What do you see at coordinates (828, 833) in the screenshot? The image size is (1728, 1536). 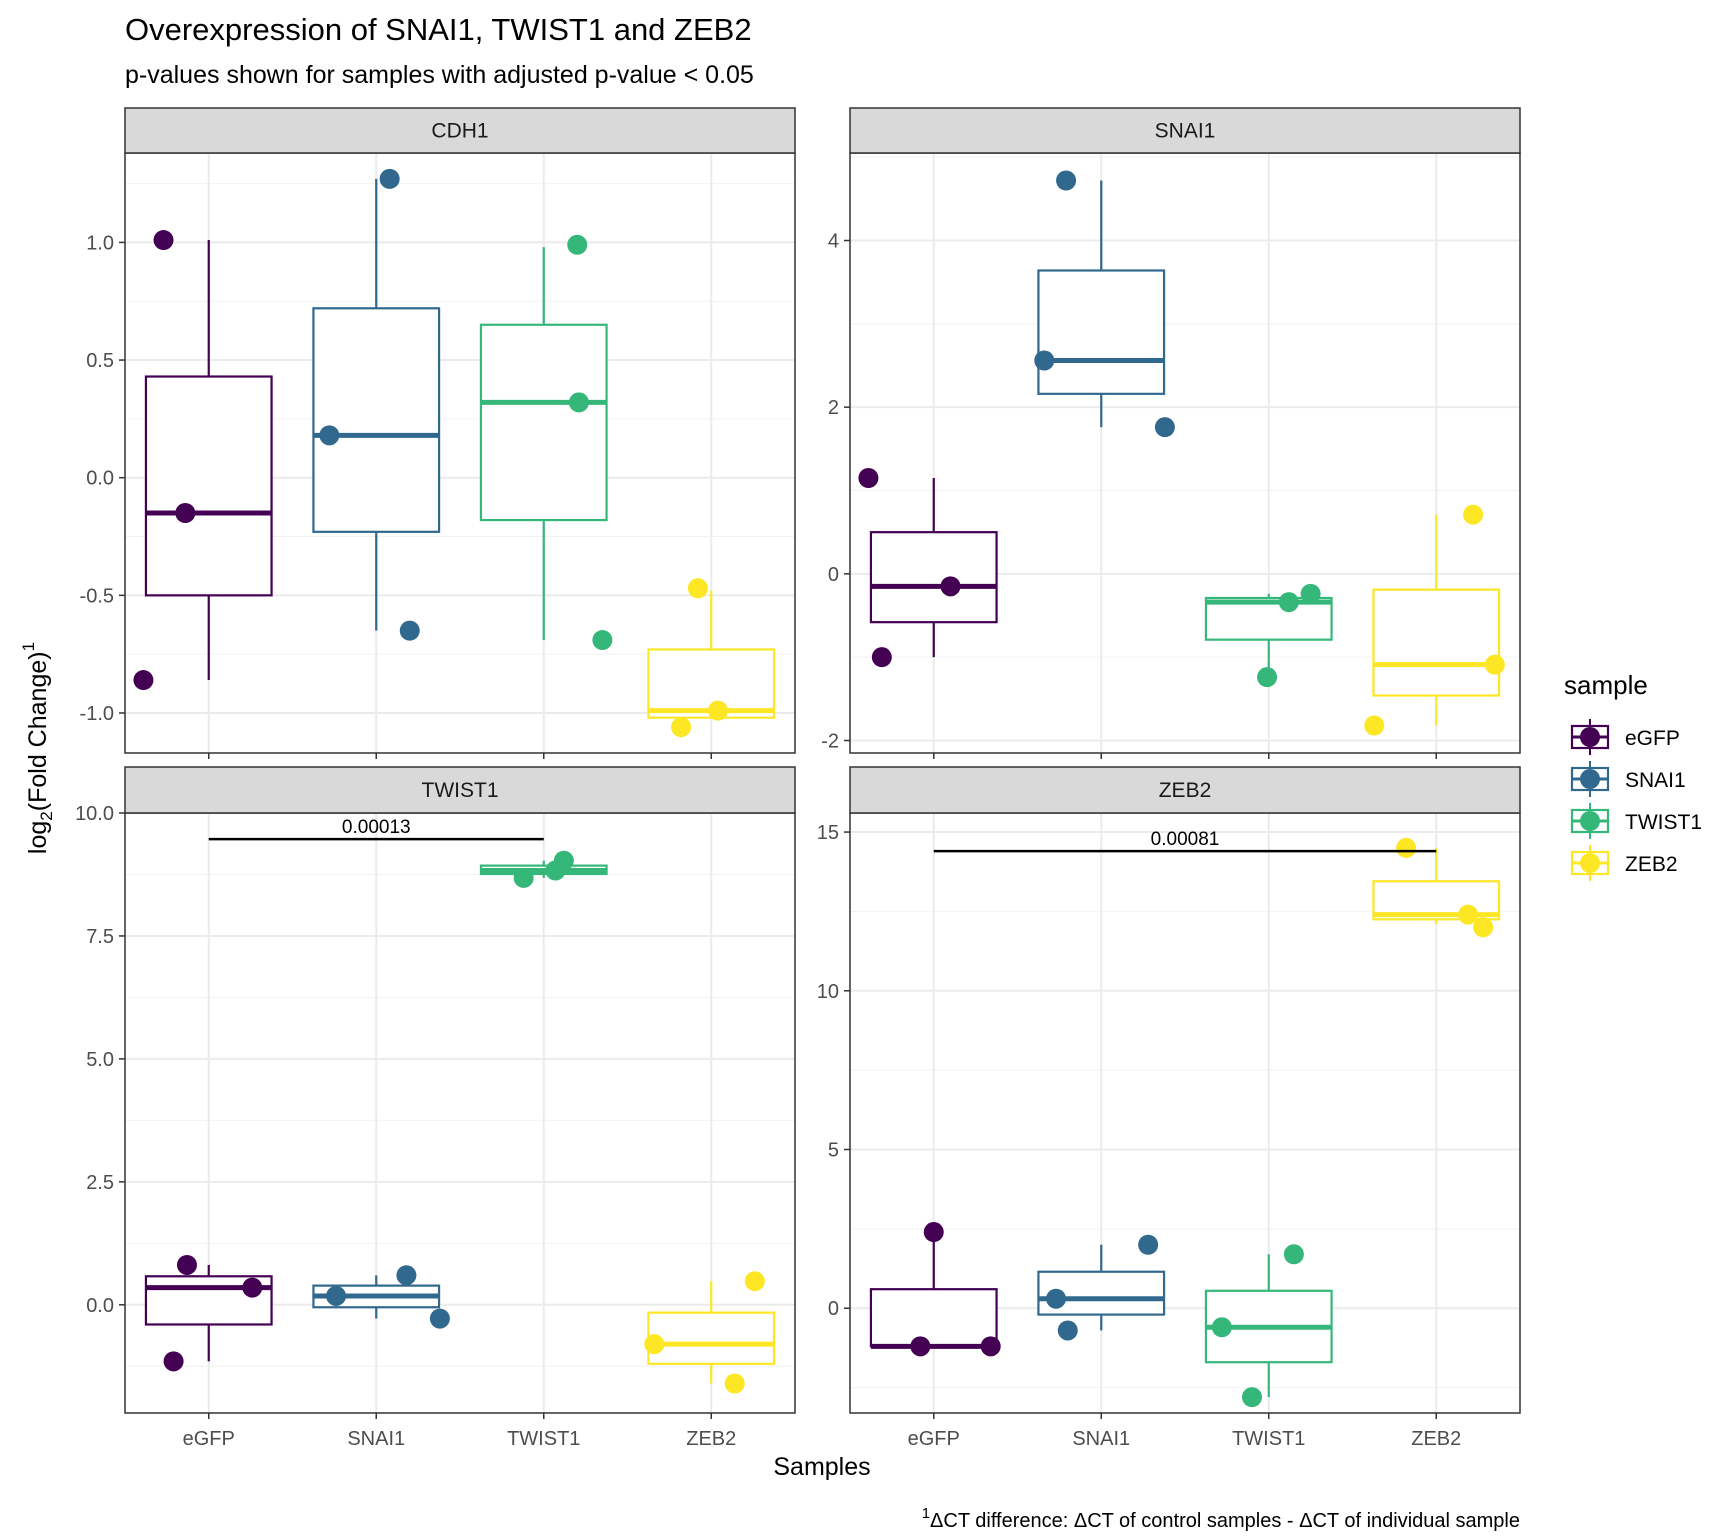 I see `y-tick-label: 15` at bounding box center [828, 833].